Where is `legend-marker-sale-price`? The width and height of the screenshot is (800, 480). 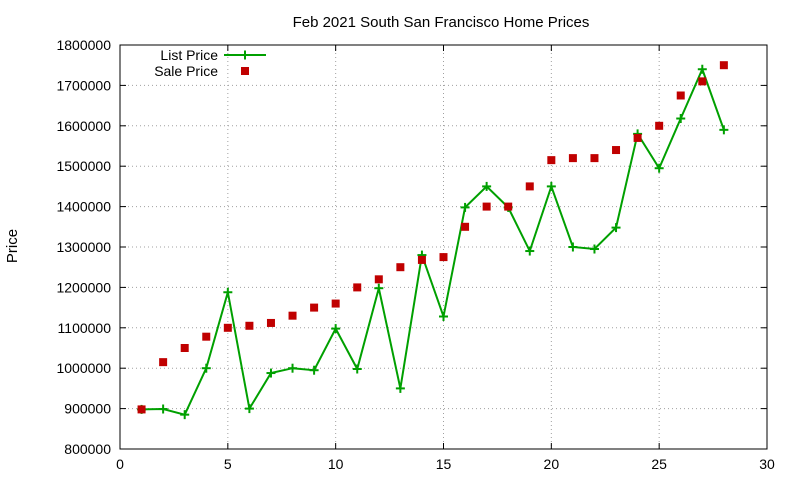
legend-marker-sale-price is located at coordinates (245, 71).